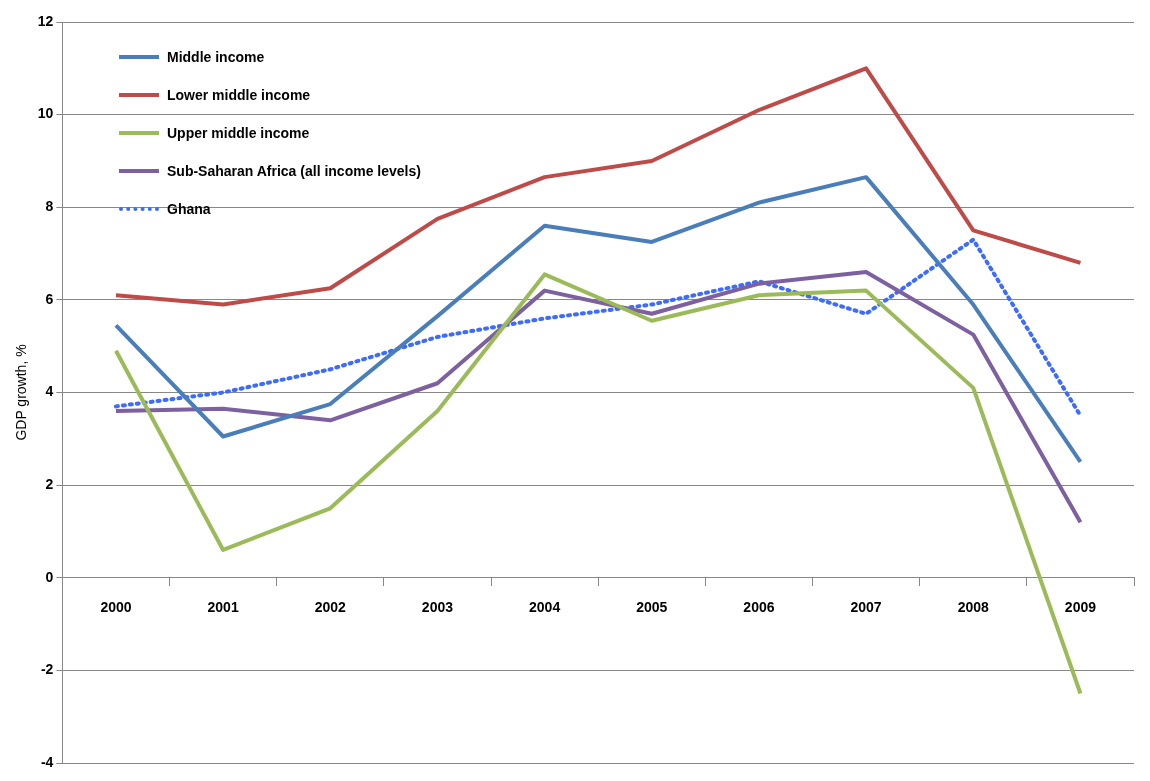 The height and width of the screenshot is (781, 1150). I want to click on y-tick-label: 8, so click(49, 206).